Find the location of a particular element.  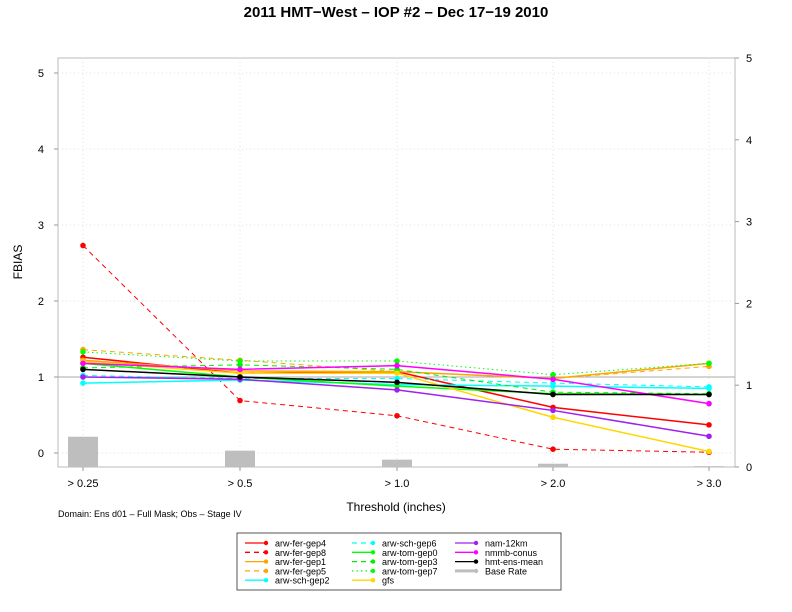

y-tick-label: 0 is located at coordinates (41, 454).